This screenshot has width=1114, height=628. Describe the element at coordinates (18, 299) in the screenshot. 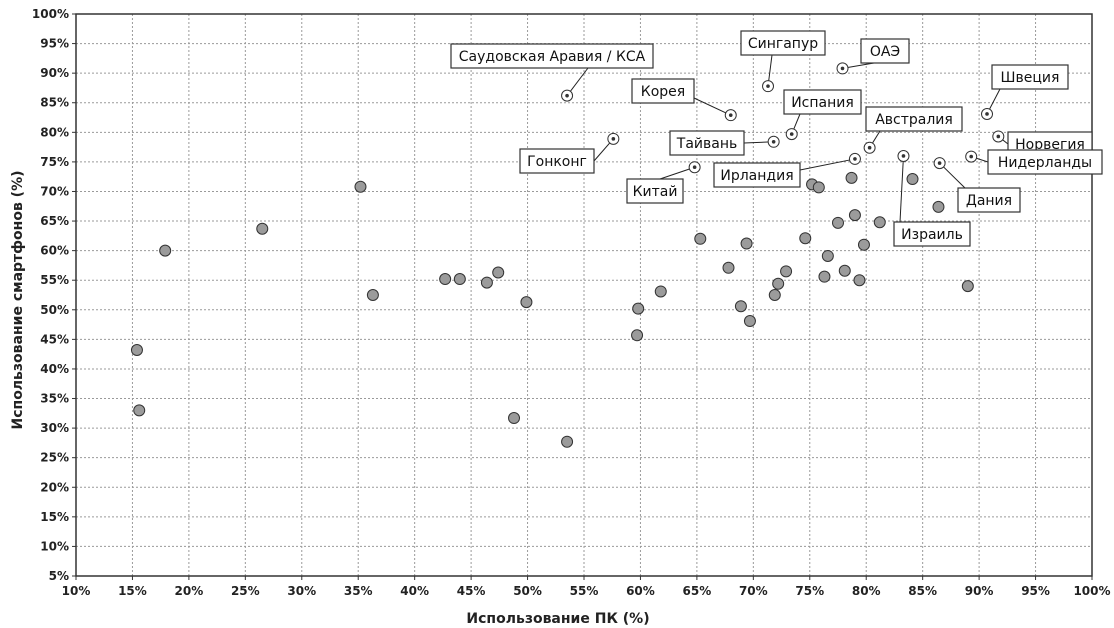

I see `y-axis-label: Использование смартфонов (%)` at that location.